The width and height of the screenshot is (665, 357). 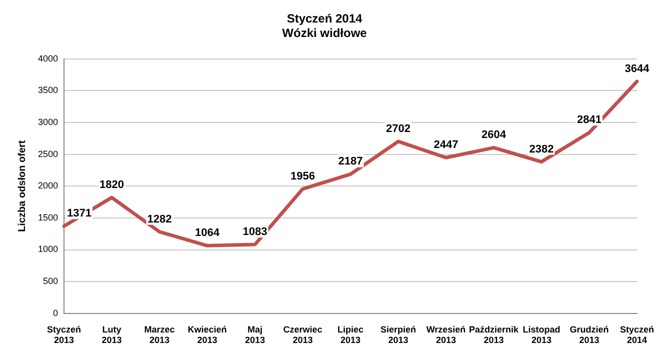 I want to click on x-tick-label: Lipiec 2013, so click(x=351, y=335).